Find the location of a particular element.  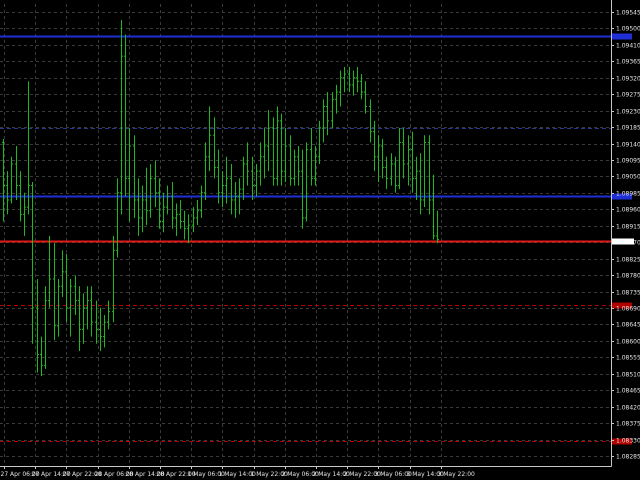

price-tick-label: 1.08985 is located at coordinates (628, 194).